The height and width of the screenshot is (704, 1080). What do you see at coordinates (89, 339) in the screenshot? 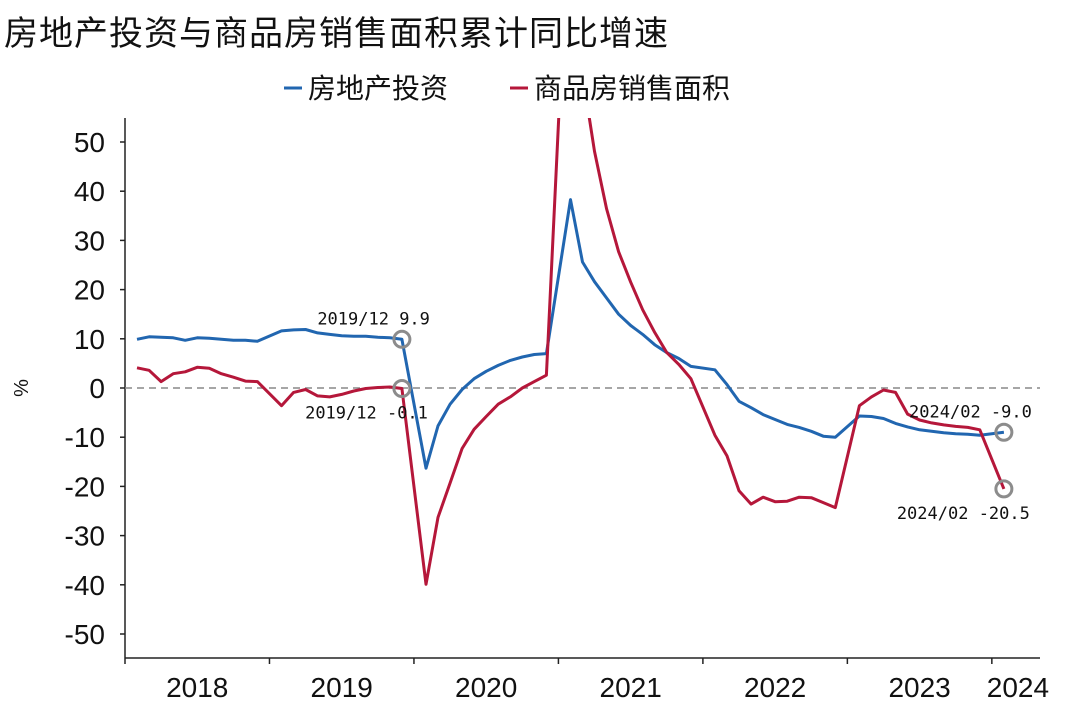
I see `y-tick-label: 10` at bounding box center [89, 339].